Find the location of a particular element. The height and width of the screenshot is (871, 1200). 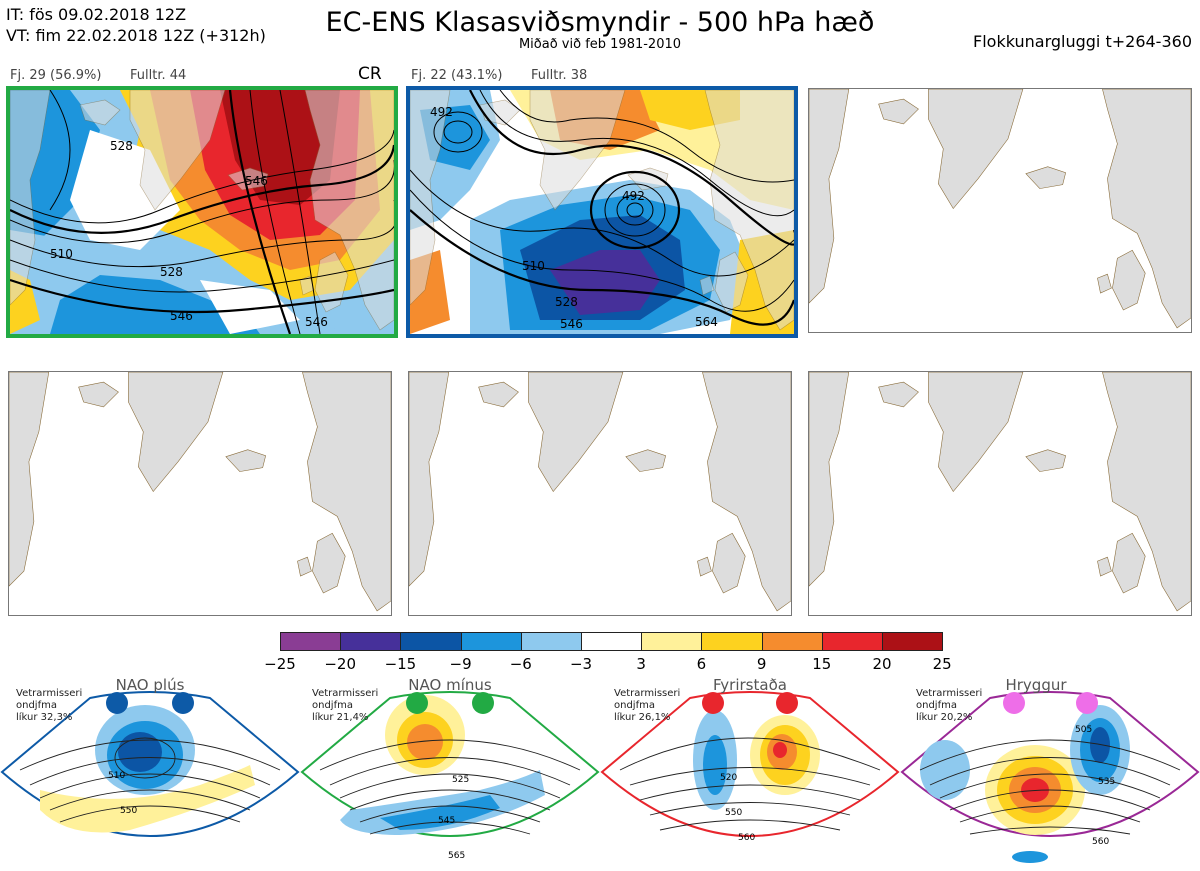

legend-tick-label: −20 is located at coordinates (340, 664).